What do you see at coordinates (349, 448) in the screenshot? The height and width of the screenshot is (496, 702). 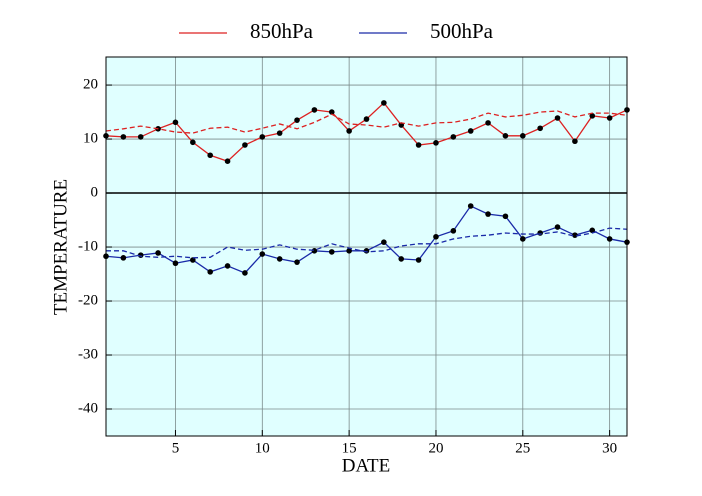 I see `x-tick-label: 15` at bounding box center [349, 448].